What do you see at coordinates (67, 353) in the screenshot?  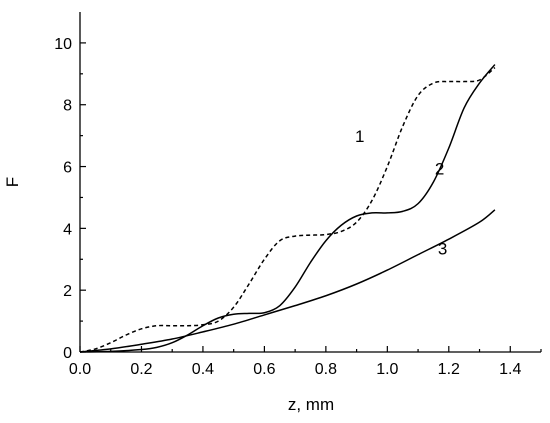 I see `y-tick-label: 0` at bounding box center [67, 353].